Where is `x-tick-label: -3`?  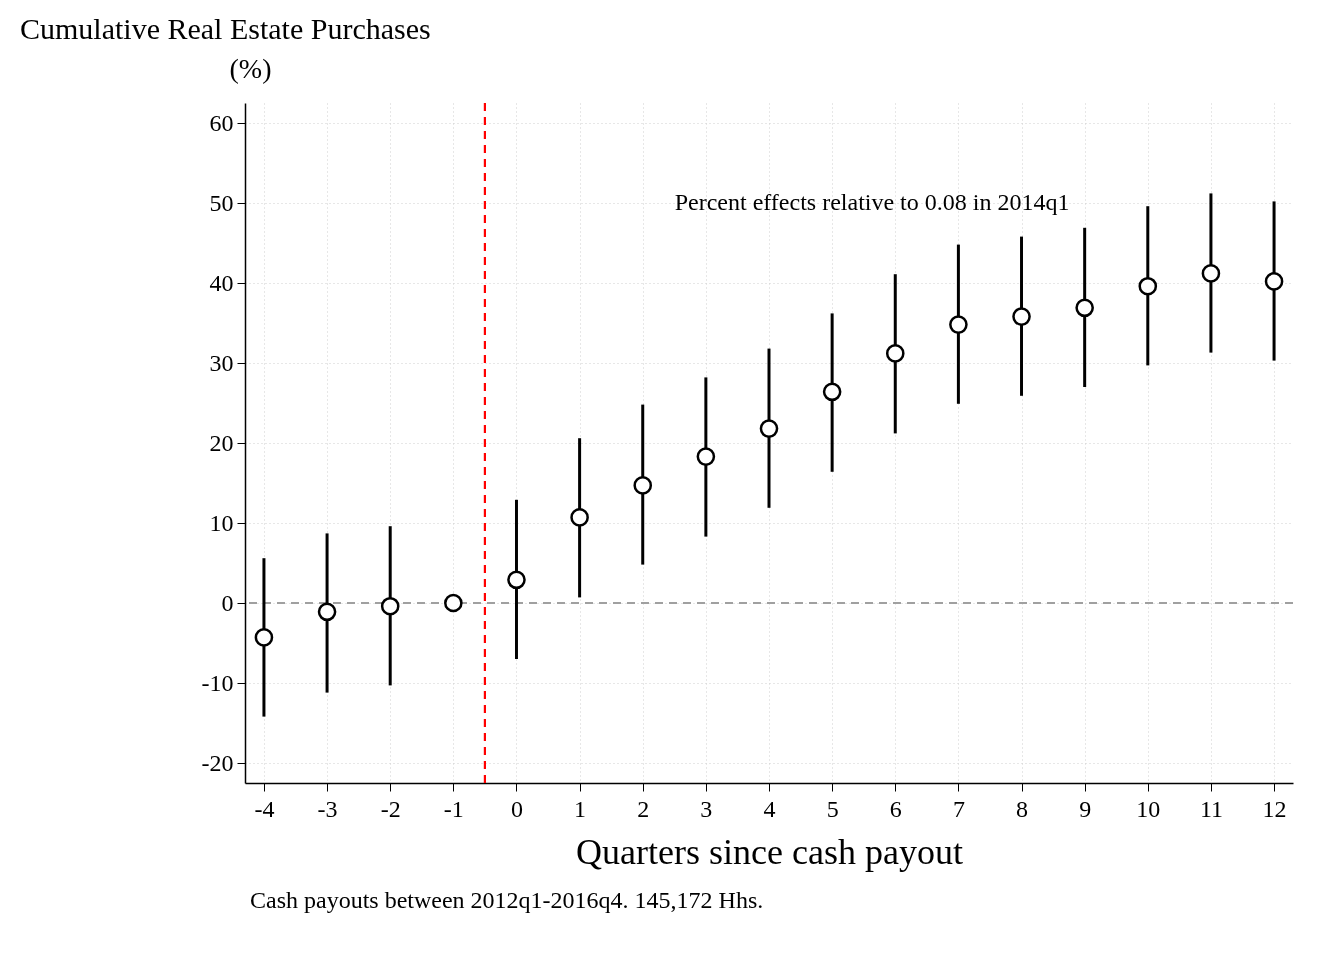
x-tick-label: -3 is located at coordinates (327, 808).